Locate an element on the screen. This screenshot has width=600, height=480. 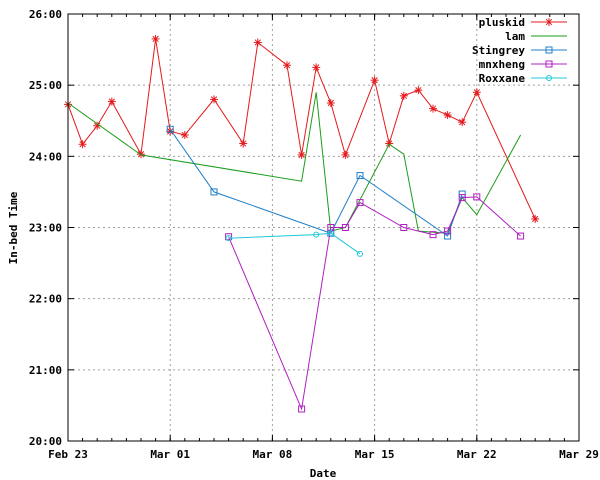
series-line-stingrey is located at coordinates (316, 183).